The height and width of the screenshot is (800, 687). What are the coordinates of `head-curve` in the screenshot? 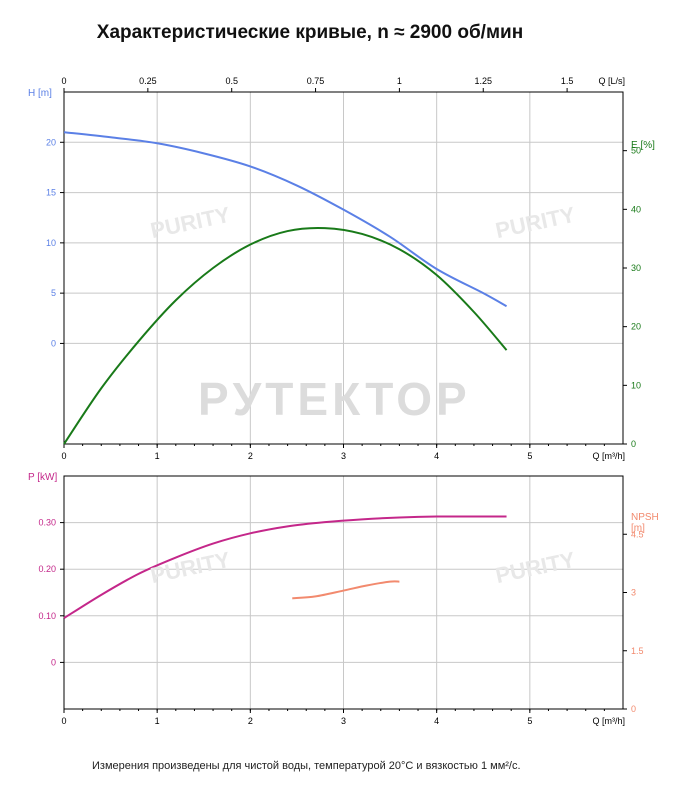 It's located at (285, 219).